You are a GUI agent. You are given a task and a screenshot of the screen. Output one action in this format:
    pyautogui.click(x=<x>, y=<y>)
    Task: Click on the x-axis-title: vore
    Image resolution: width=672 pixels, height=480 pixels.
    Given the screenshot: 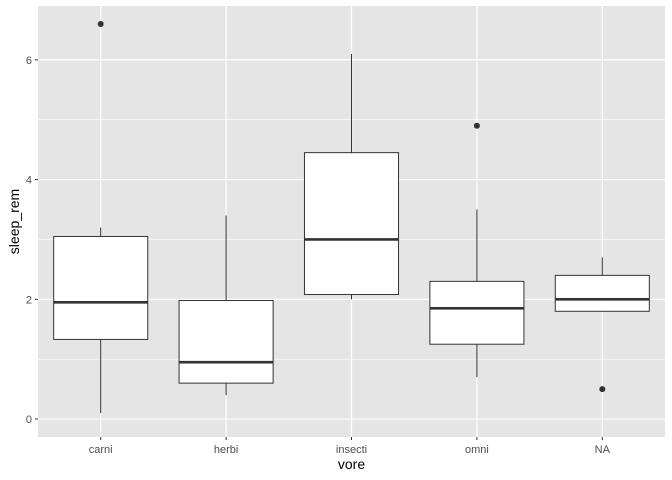 What is the action you would take?
    pyautogui.click(x=351, y=464)
    